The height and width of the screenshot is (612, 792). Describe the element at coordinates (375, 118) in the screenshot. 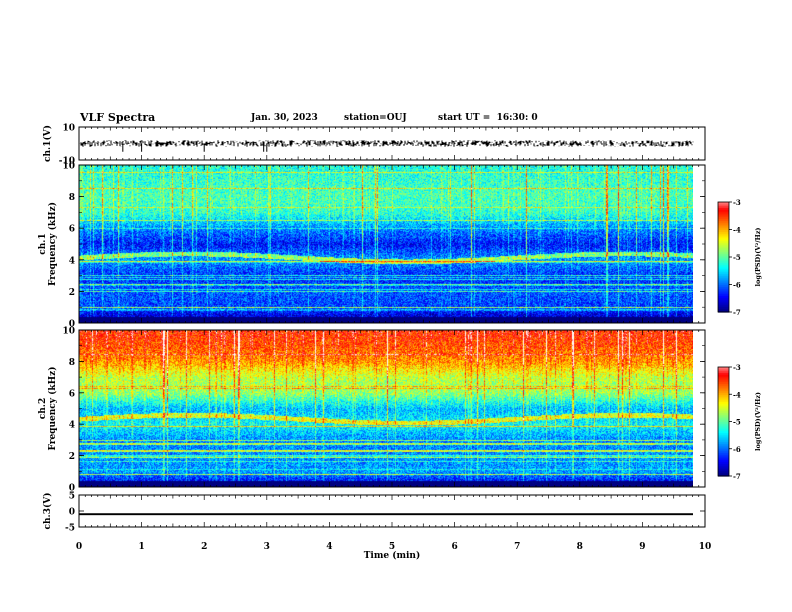

I see `station-label: station=OUJ` at that location.